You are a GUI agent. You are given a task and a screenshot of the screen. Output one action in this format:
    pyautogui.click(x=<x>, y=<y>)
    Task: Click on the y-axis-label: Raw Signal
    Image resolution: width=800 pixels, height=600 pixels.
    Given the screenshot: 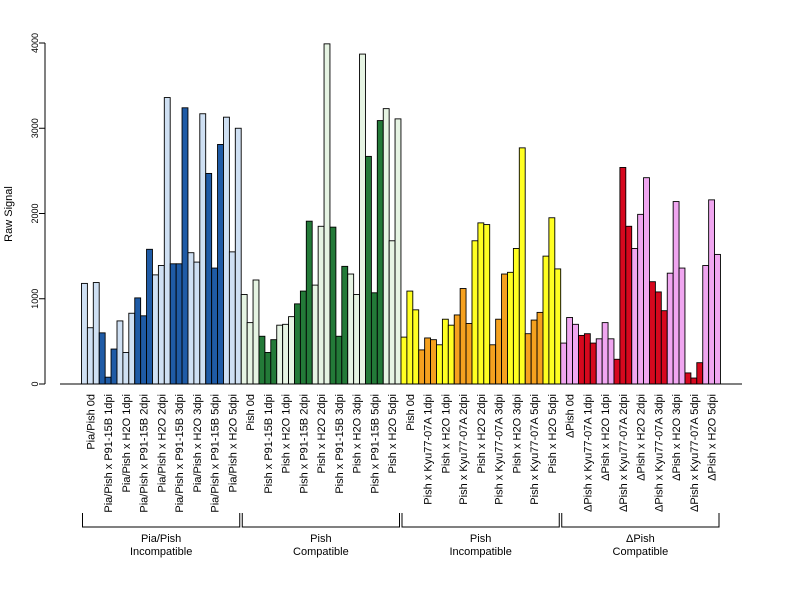 What is the action you would take?
    pyautogui.click(x=9, y=214)
    